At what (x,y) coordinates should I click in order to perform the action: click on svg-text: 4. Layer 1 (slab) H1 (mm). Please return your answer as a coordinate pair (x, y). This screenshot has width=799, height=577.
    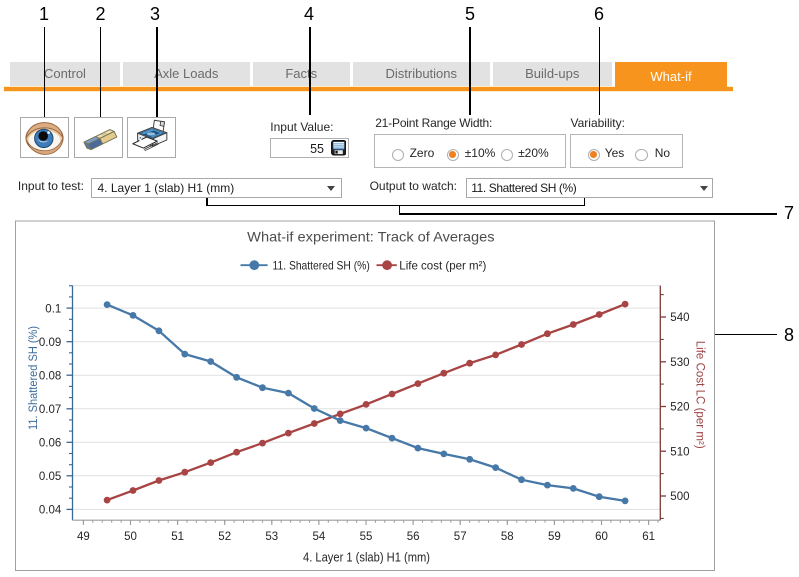
    Looking at the image, I should click on (366, 558).